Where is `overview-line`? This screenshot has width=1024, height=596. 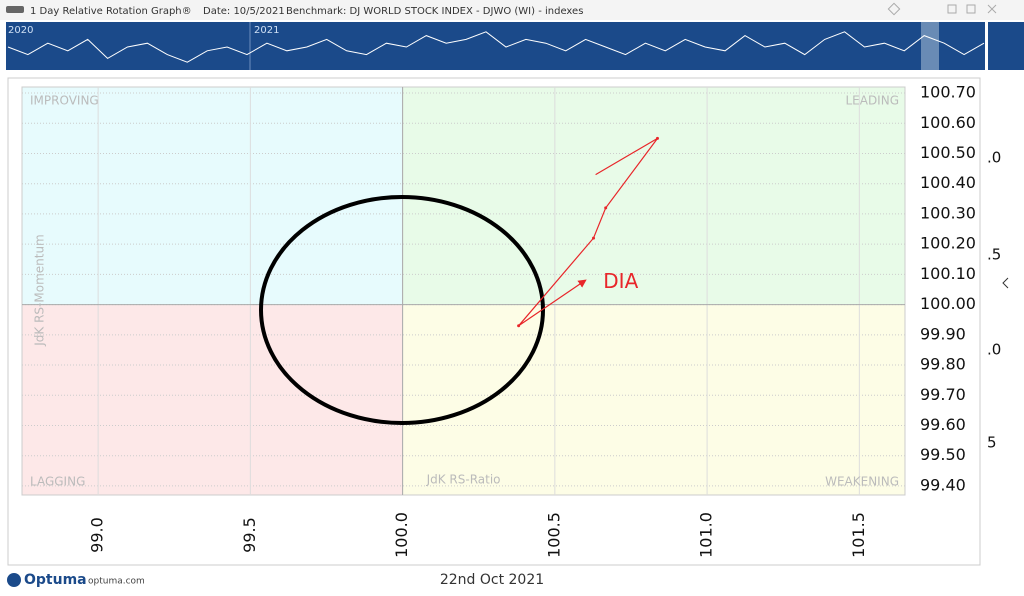
overview-line is located at coordinates (496, 47).